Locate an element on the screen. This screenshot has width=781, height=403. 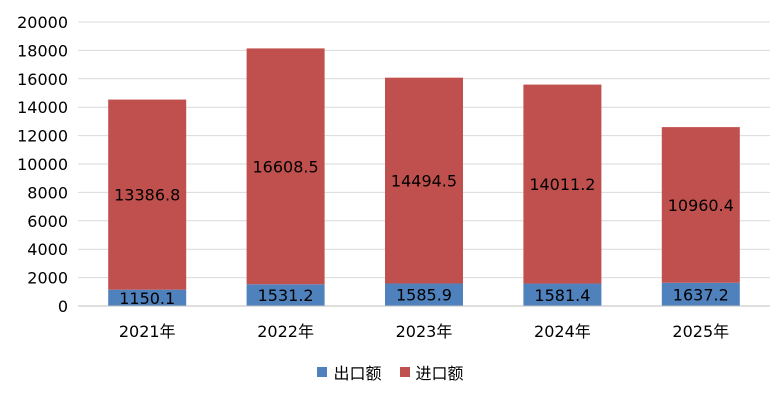
x-tick-label: 2022年 is located at coordinates (285, 331).